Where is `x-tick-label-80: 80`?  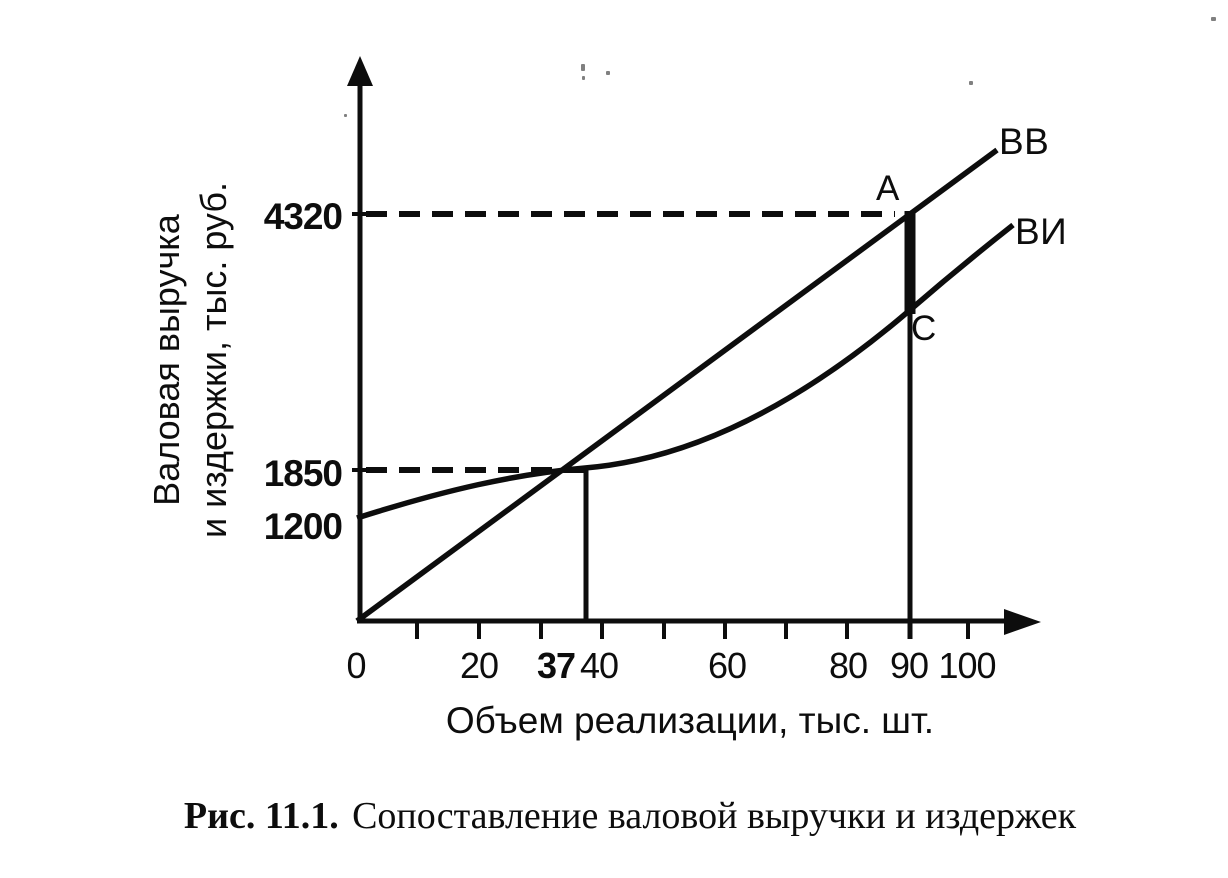 x-tick-label-80: 80 is located at coordinates (848, 665).